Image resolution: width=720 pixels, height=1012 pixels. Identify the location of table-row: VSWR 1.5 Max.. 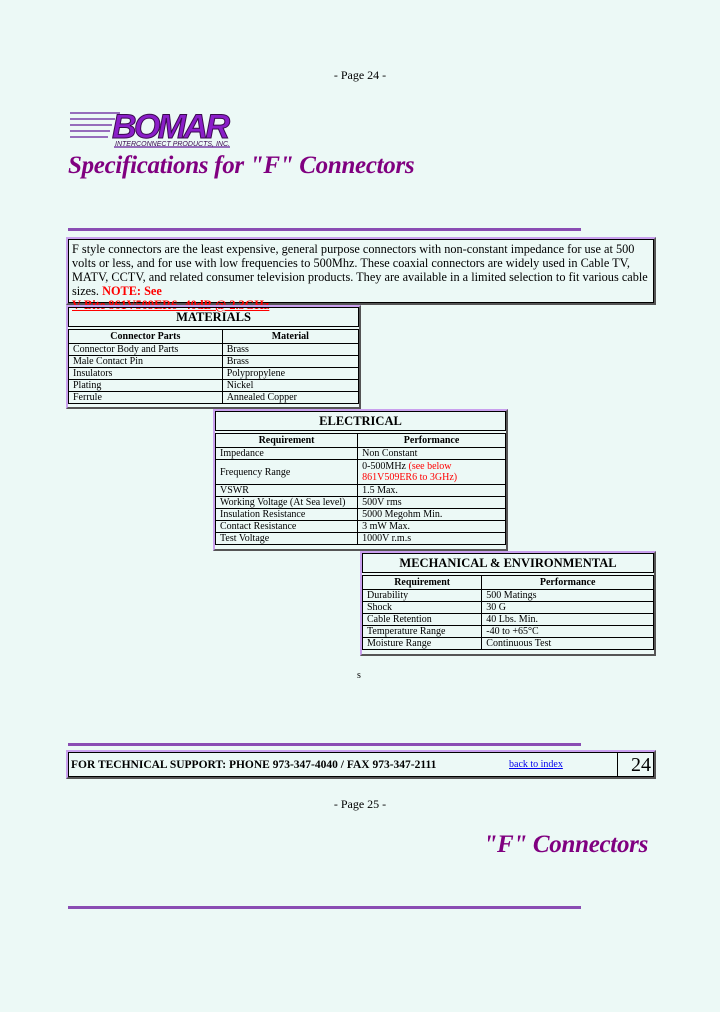
(360, 490).